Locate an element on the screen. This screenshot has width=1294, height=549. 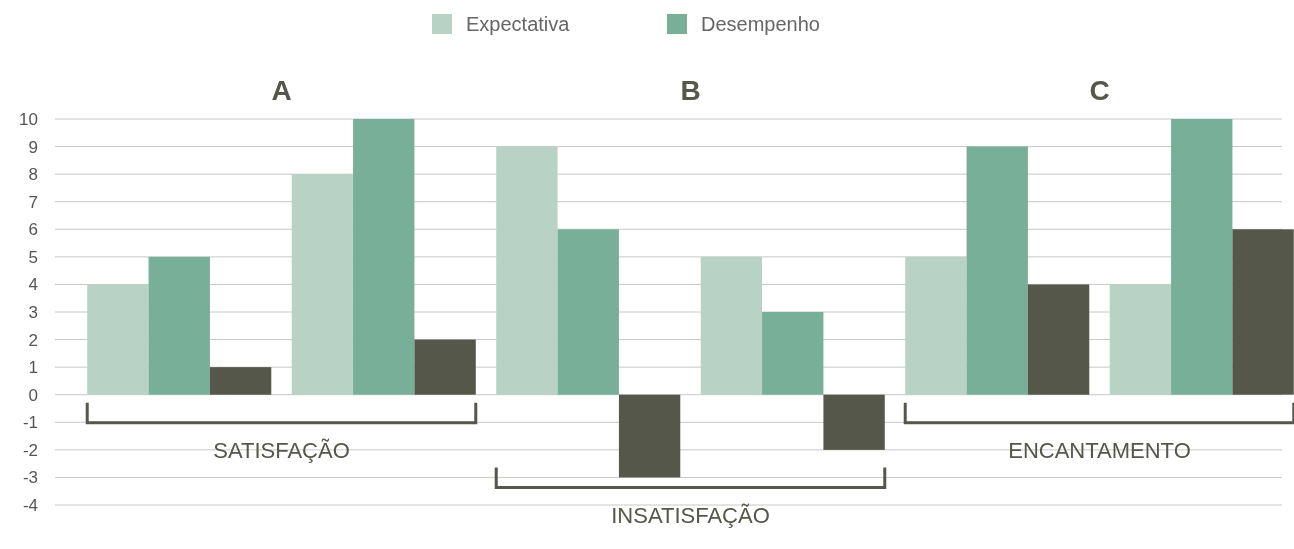
y-tick-label: 4 is located at coordinates (33, 285).